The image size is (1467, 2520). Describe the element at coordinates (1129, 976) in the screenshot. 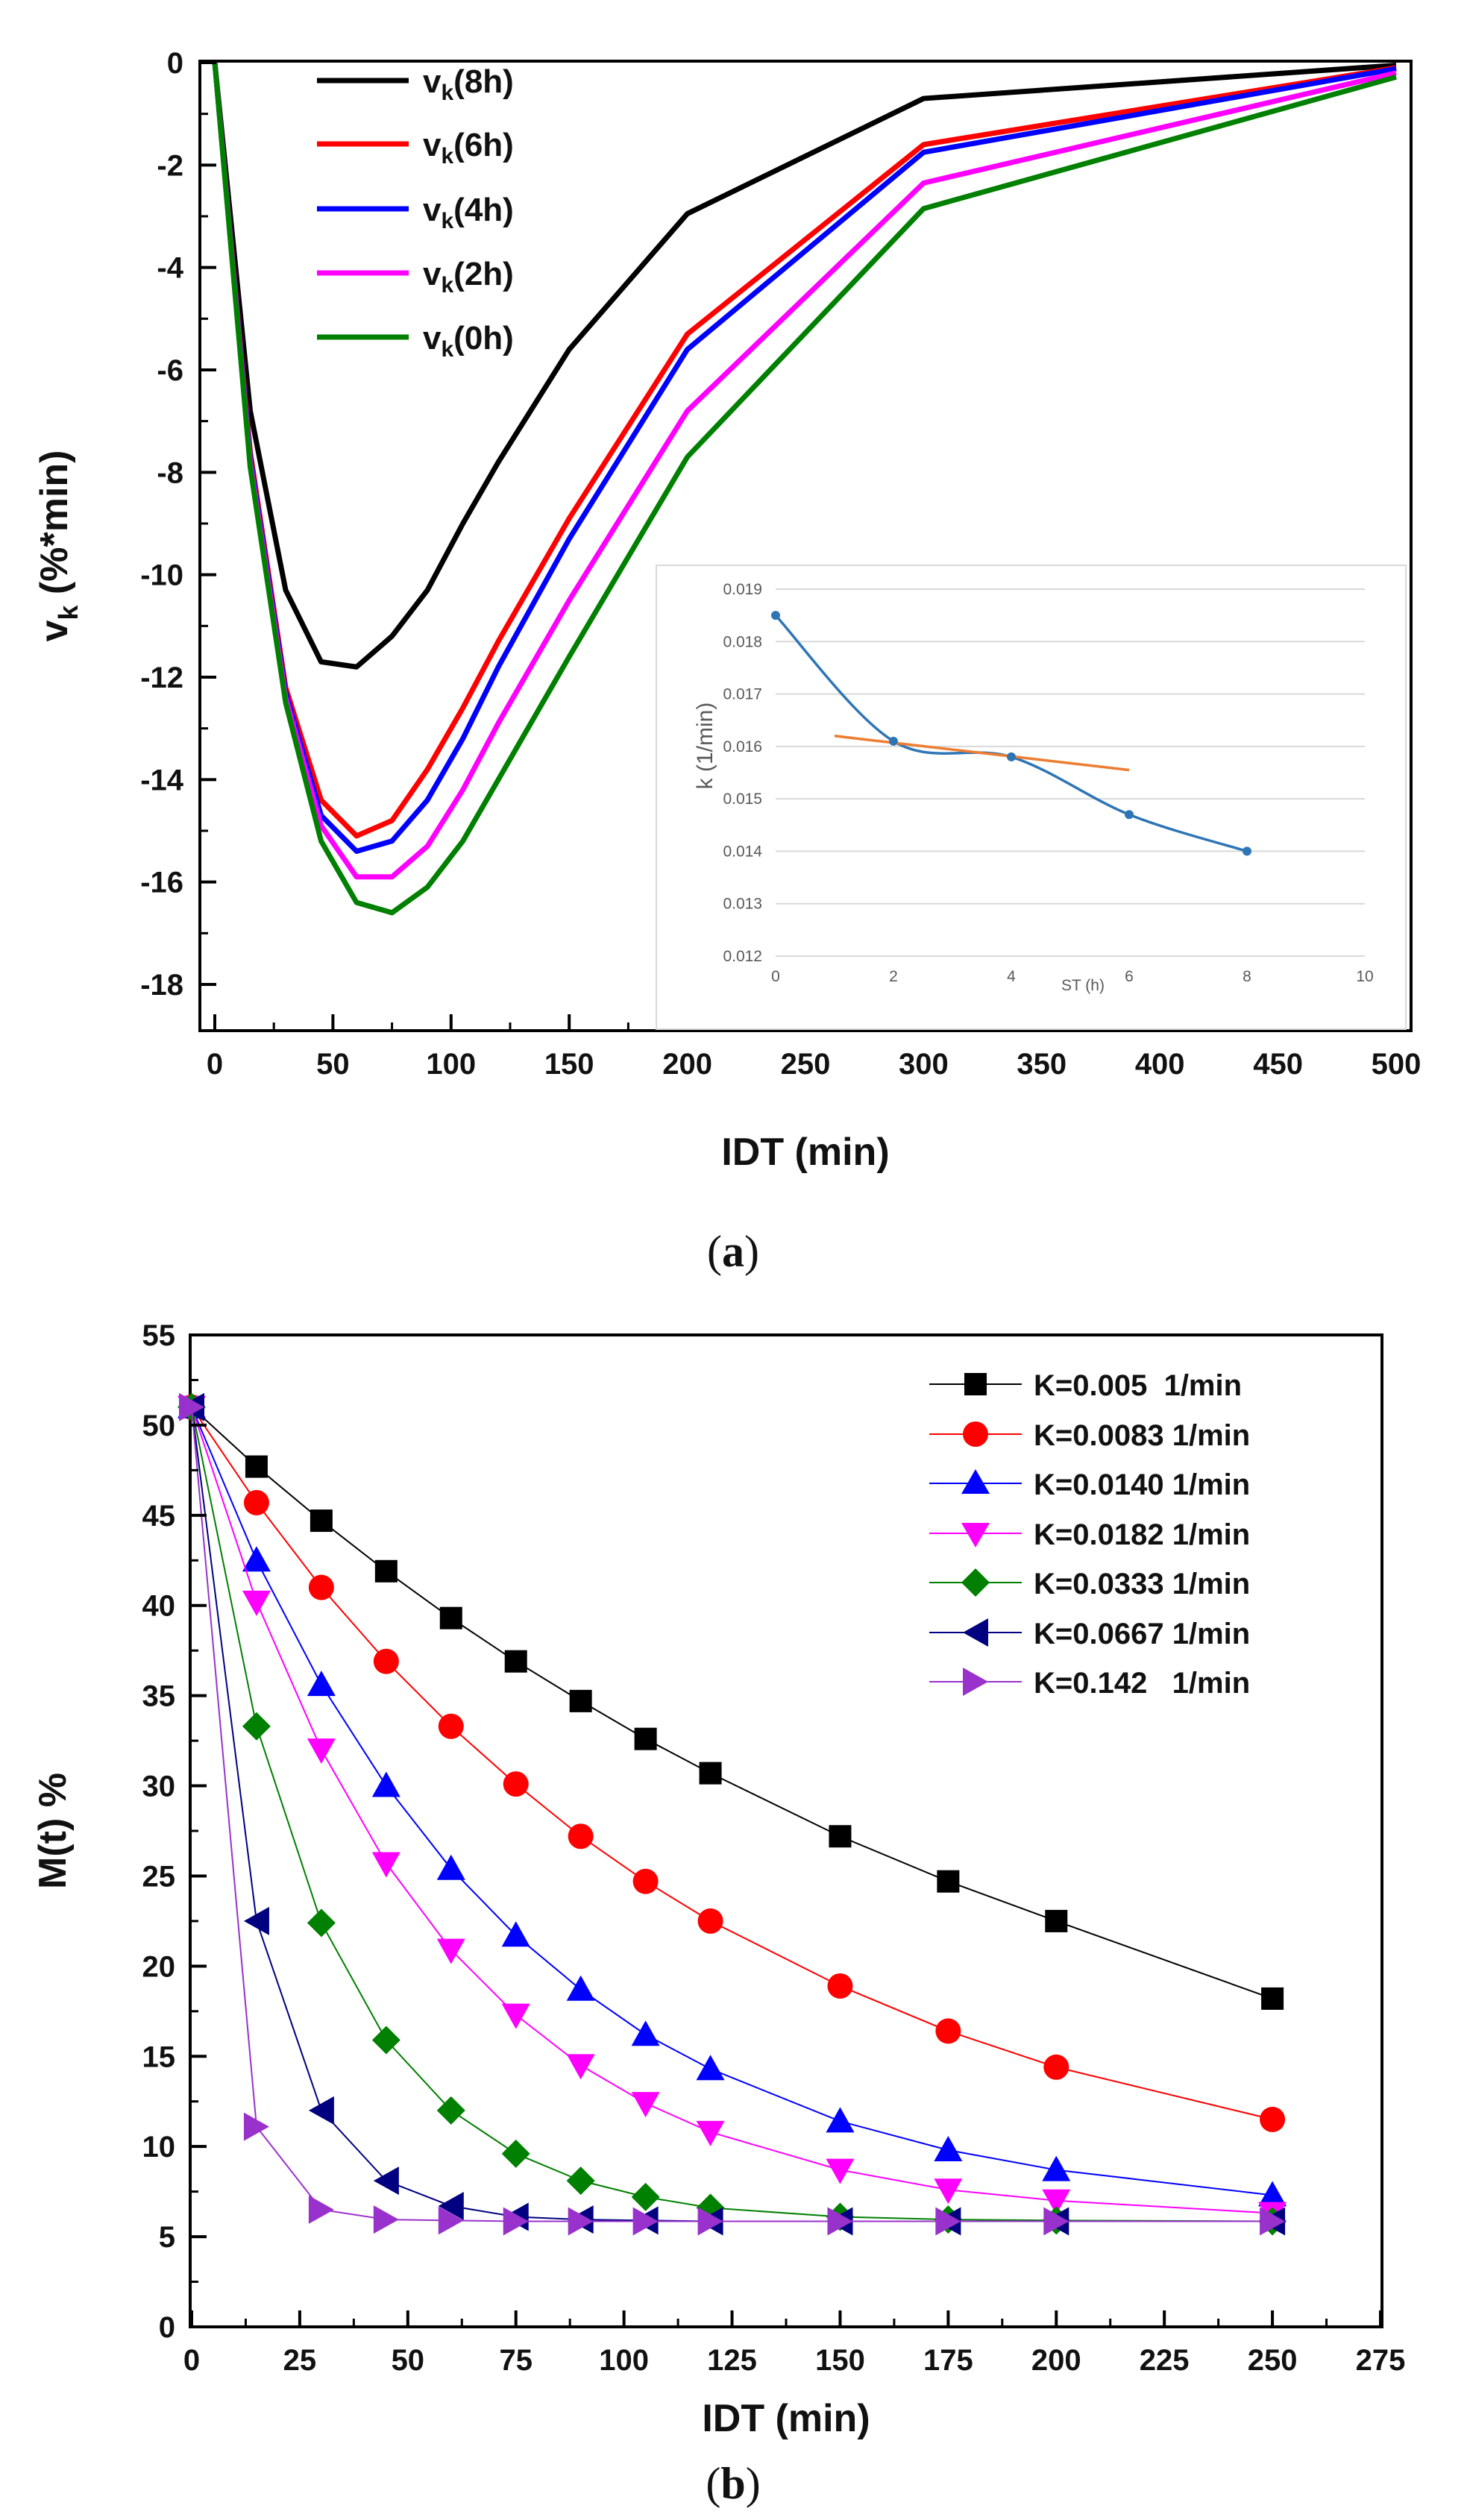

I see `inset-x-tick-label: 6` at that location.